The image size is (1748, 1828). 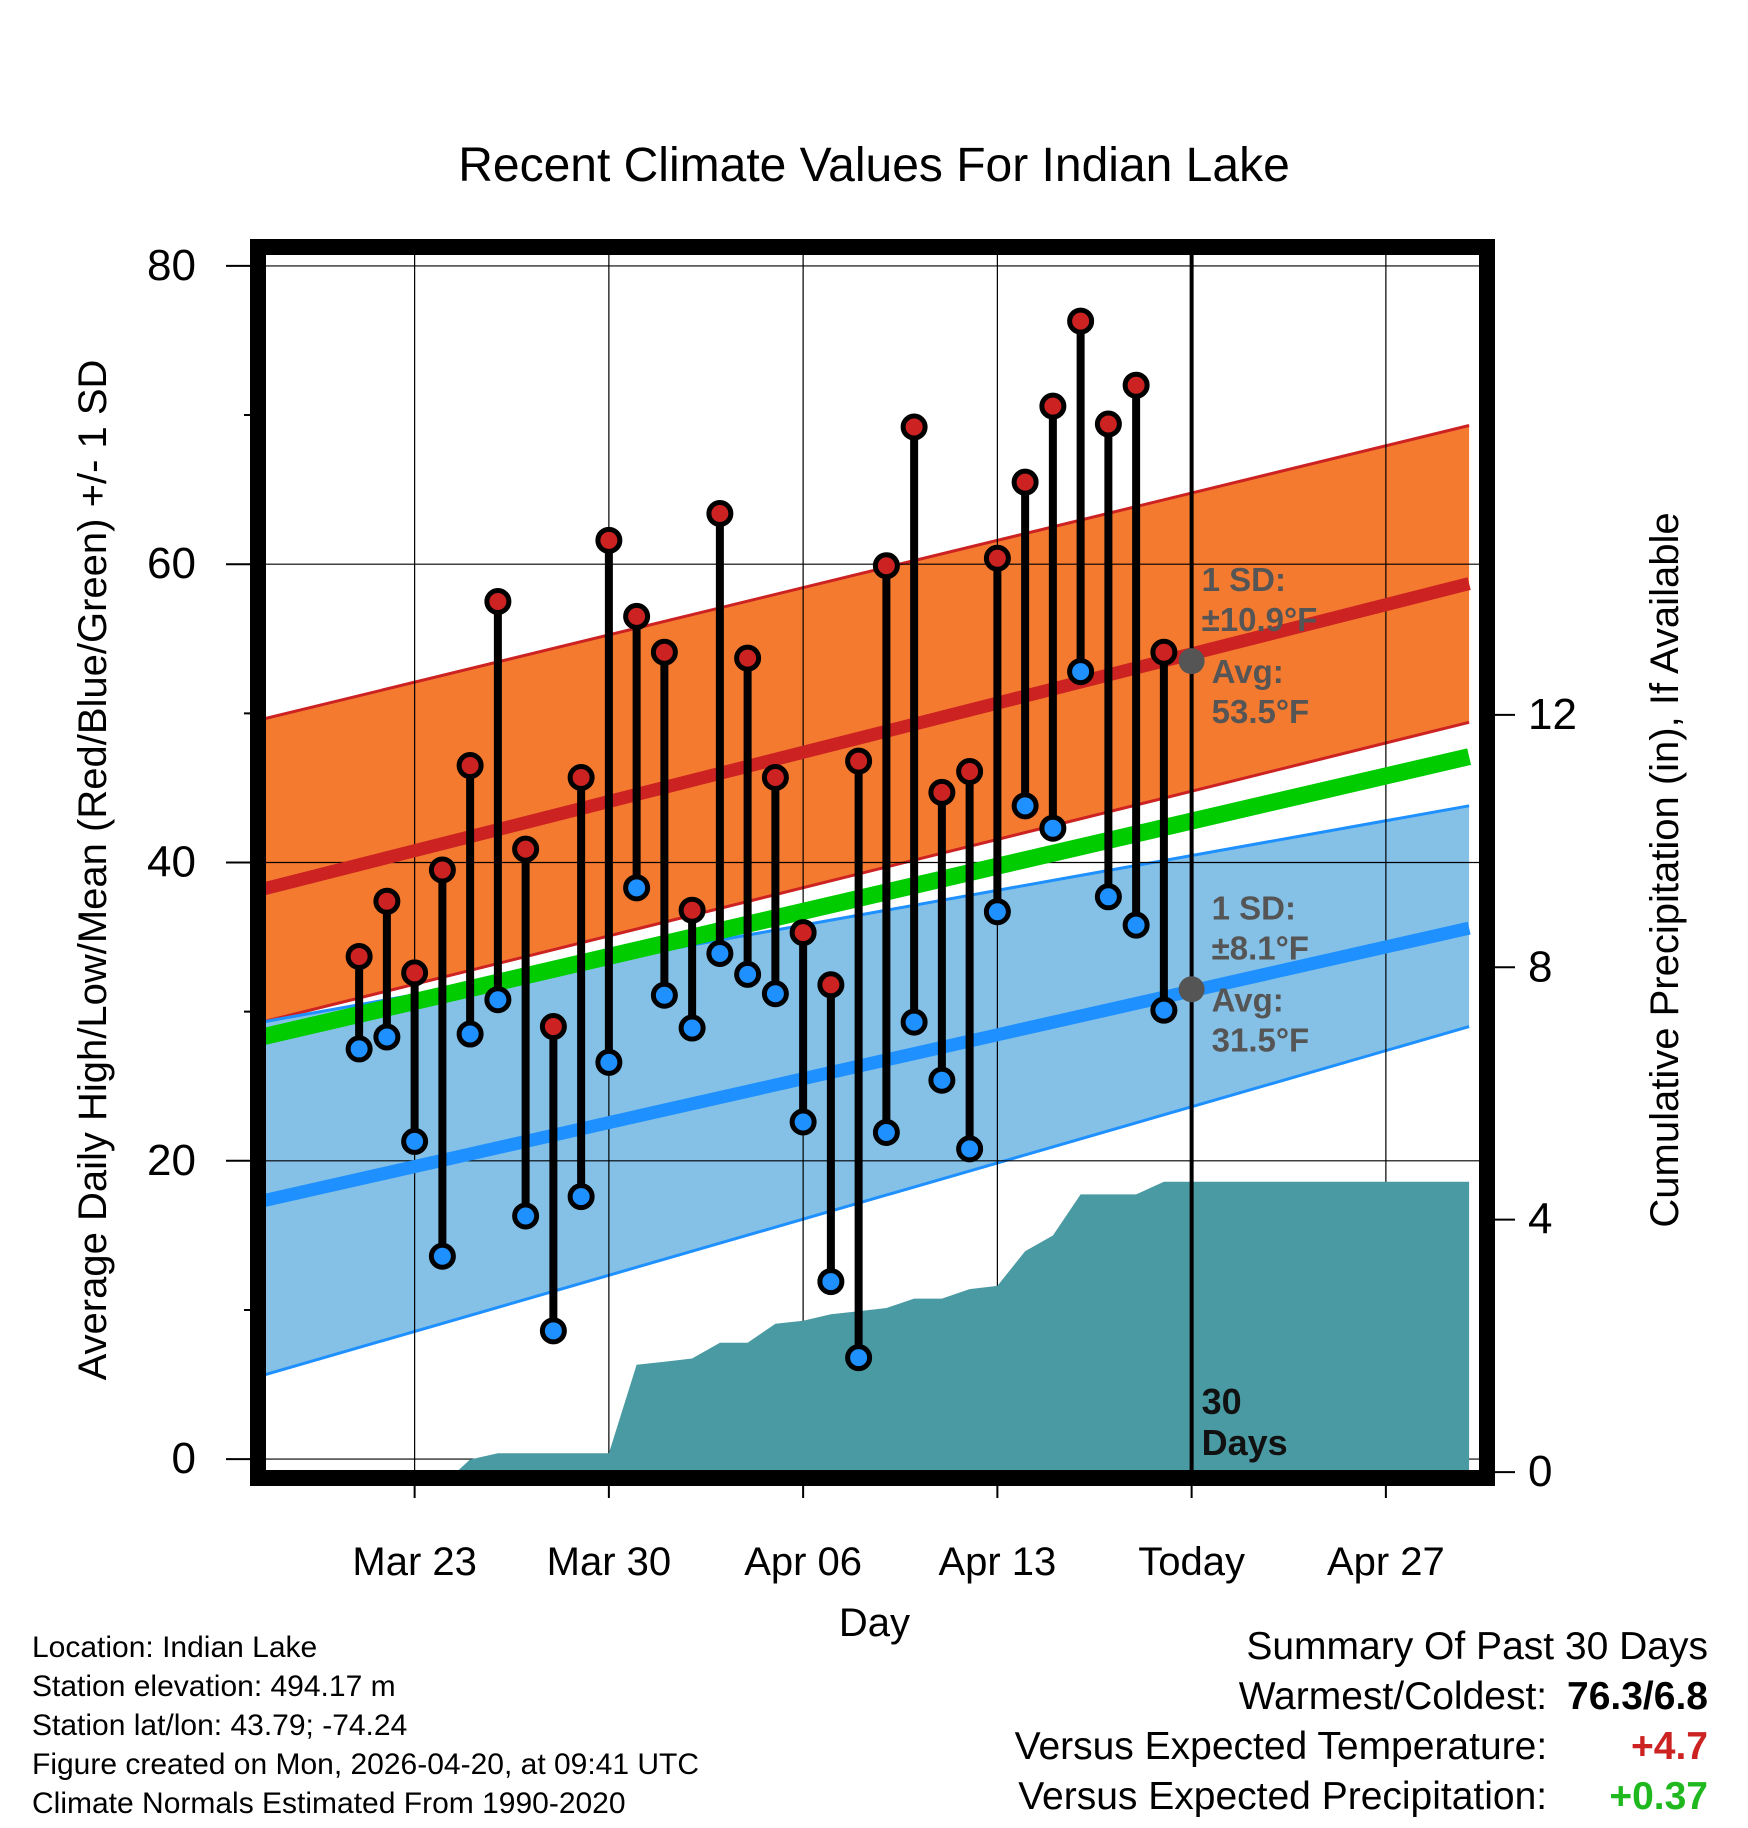 I want to click on chart-title: Recent Climate Values For Indian Lake, so click(x=874, y=165).